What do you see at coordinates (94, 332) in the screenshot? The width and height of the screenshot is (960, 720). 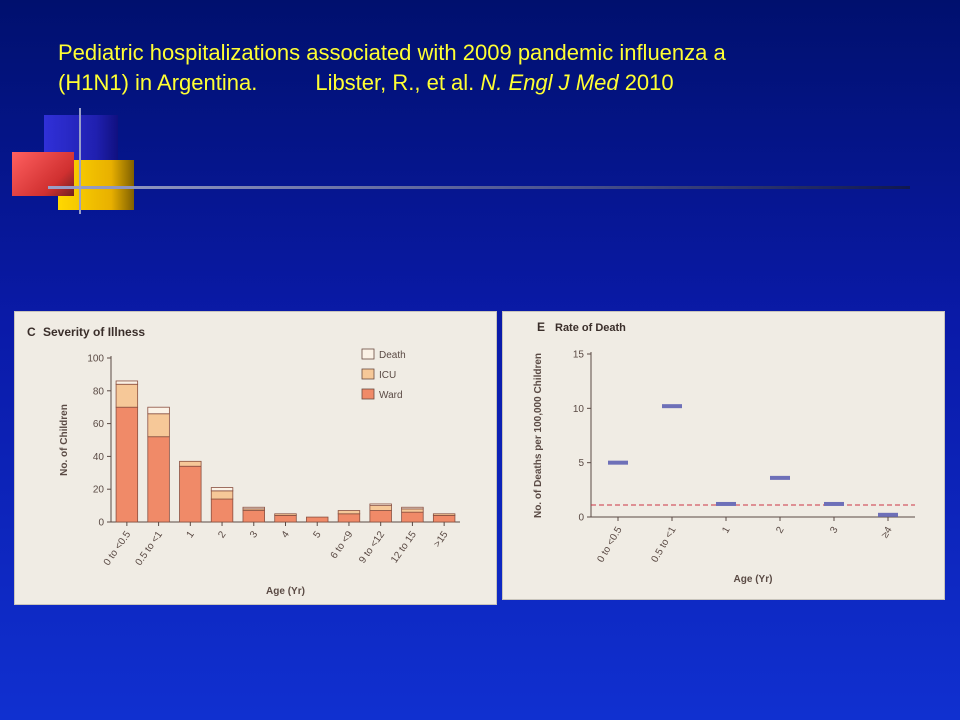 I see `chart-title: Severity of Illness` at bounding box center [94, 332].